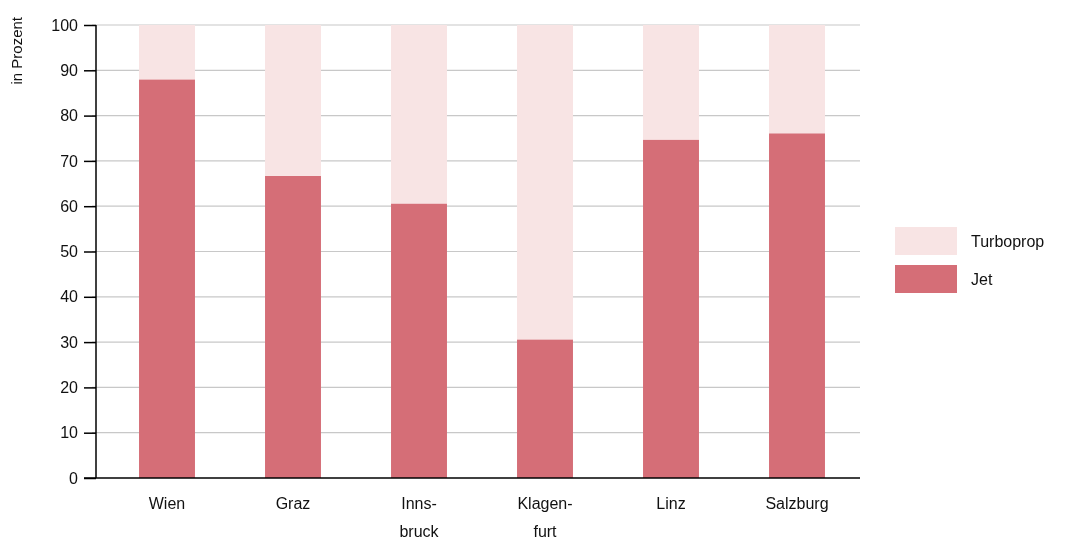 The height and width of the screenshot is (549, 1070). What do you see at coordinates (69, 388) in the screenshot?
I see `y-tick-label: 20` at bounding box center [69, 388].